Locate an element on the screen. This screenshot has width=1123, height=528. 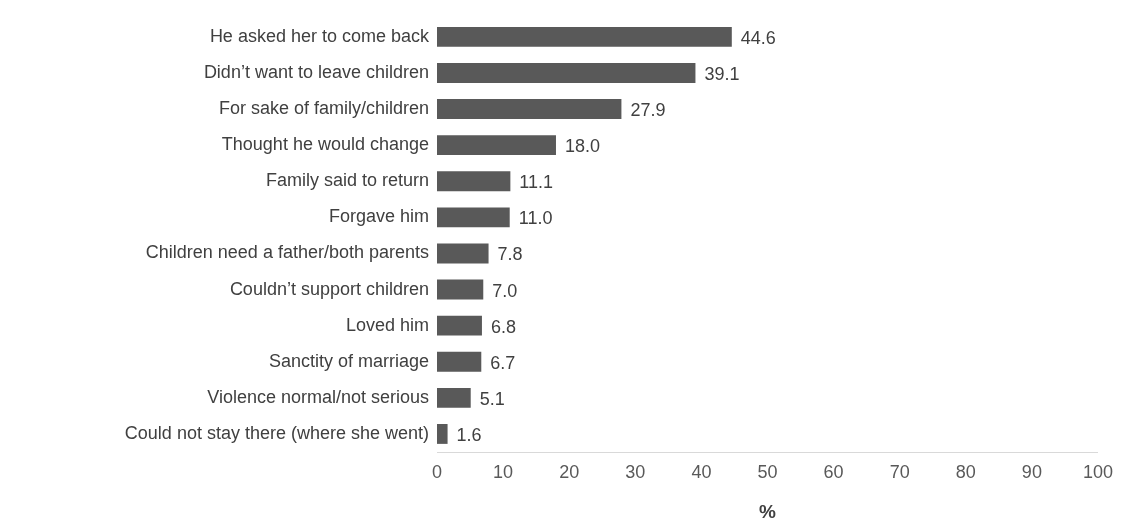
data-label: 1.6 is located at coordinates (469, 434).